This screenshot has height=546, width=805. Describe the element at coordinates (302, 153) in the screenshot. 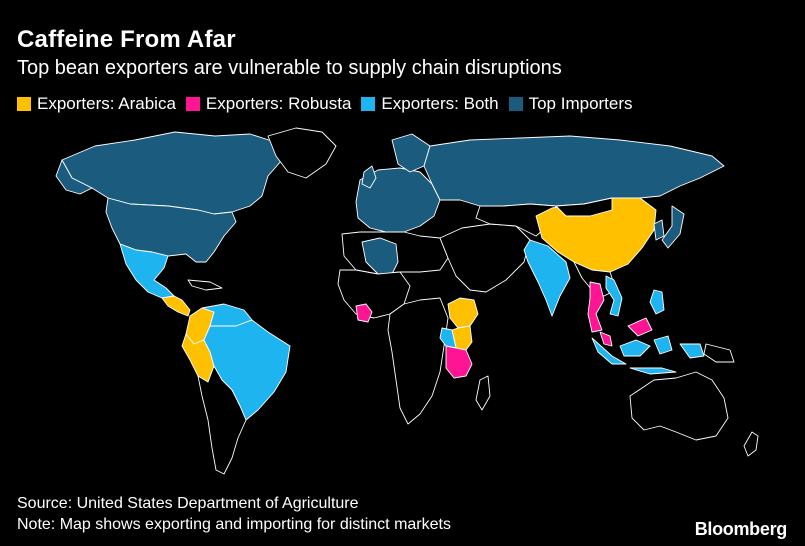

I see `map-region-greenland` at that location.